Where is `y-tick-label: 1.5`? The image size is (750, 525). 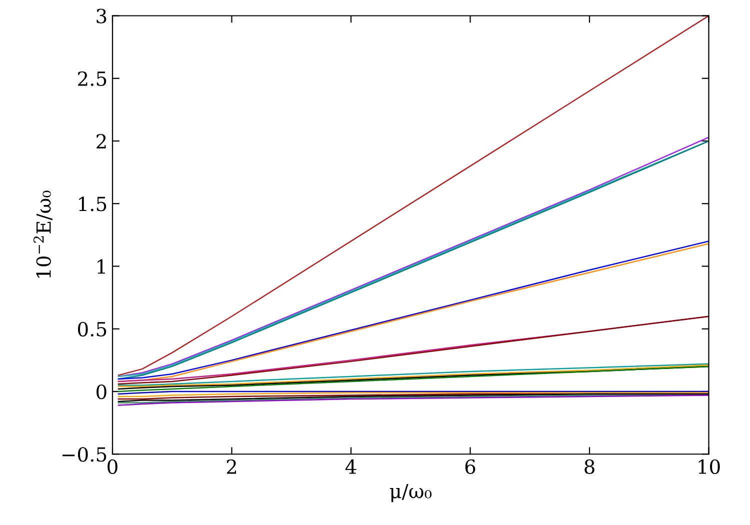 y-tick-label: 1.5 is located at coordinates (92, 204).